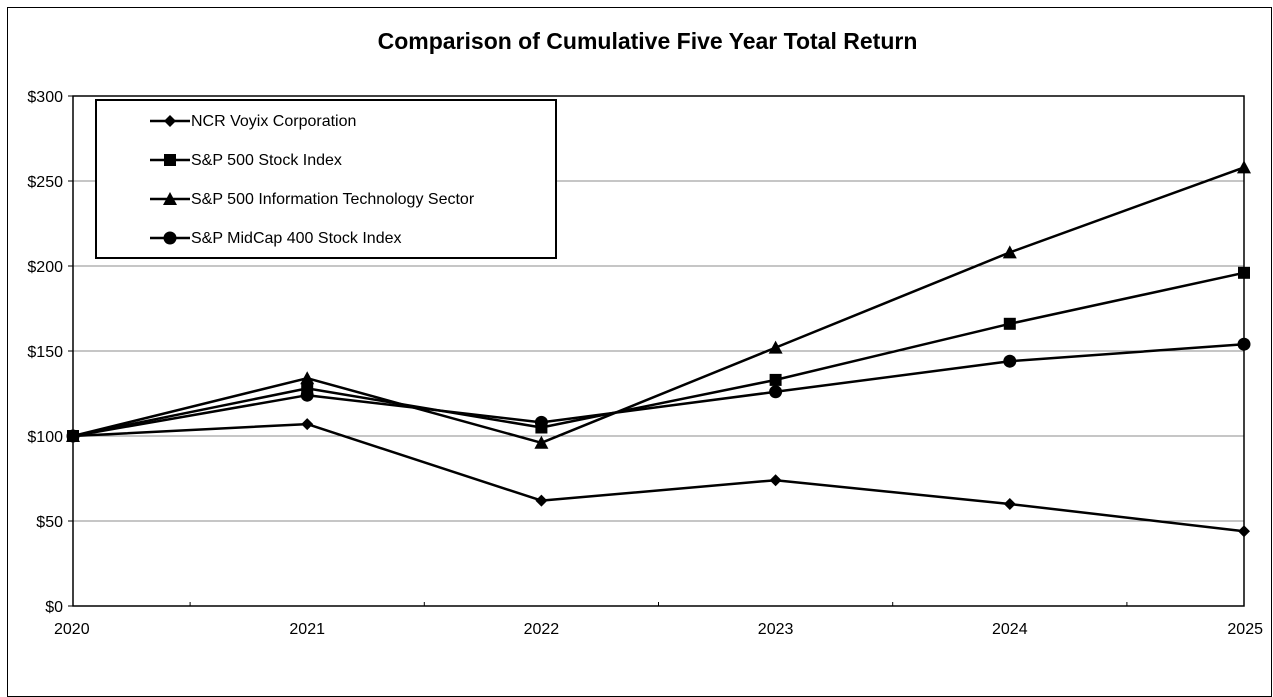 The width and height of the screenshot is (1273, 697). What do you see at coordinates (542, 629) in the screenshot?
I see `x-tick-label: 2022` at bounding box center [542, 629].